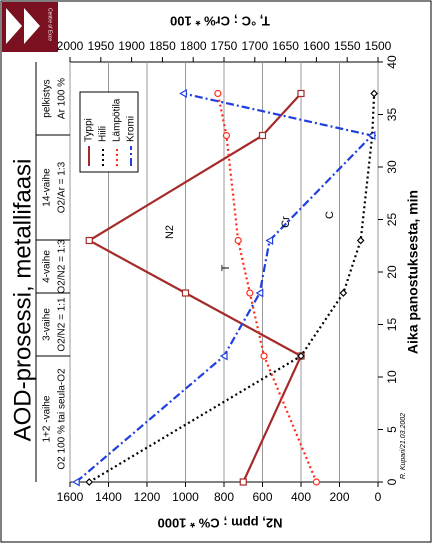 This screenshot has width=432, height=543. I want to click on y2-tick-label: 1500, so click(378, 46).